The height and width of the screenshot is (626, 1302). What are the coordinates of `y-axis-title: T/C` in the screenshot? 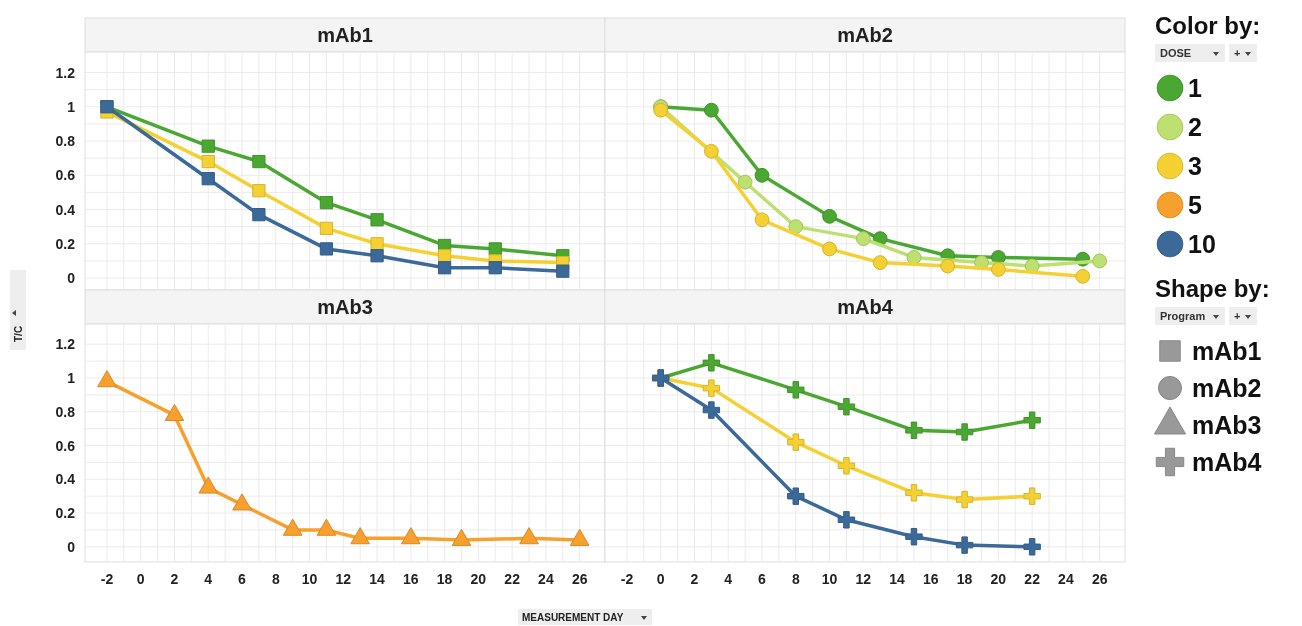 It's located at (18, 333).